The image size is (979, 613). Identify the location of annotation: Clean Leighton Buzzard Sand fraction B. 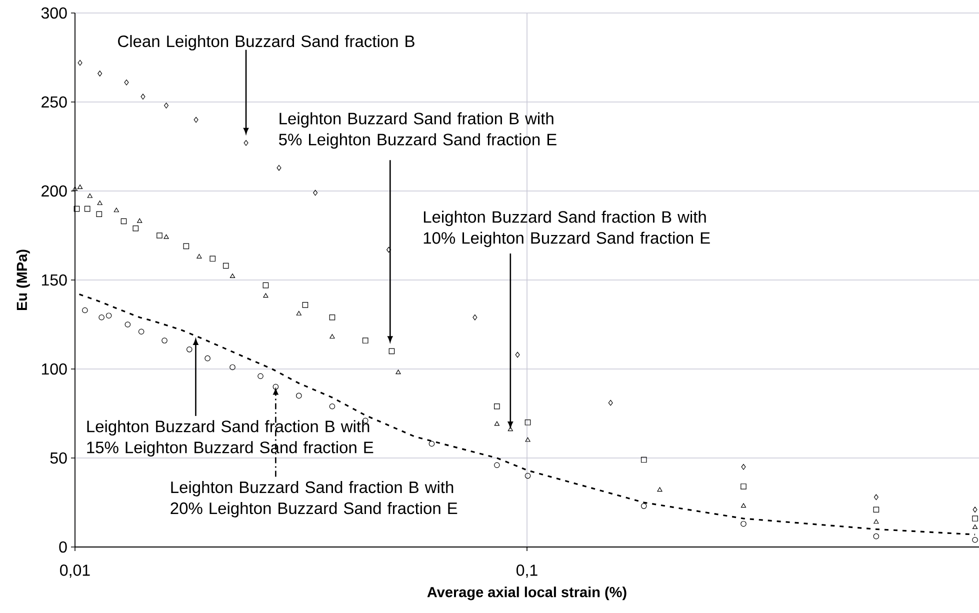
(266, 42).